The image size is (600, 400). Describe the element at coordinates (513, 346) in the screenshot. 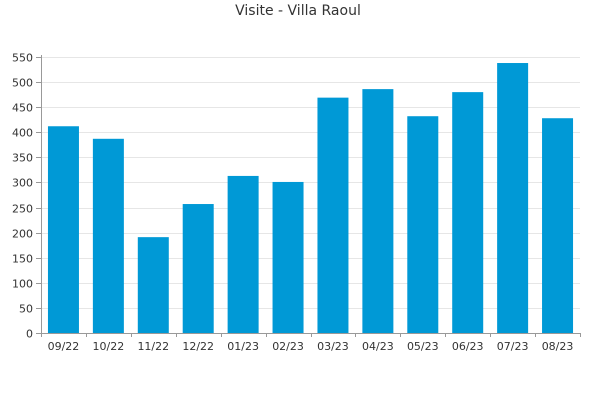

I see `x-tick-label: 07/23` at that location.